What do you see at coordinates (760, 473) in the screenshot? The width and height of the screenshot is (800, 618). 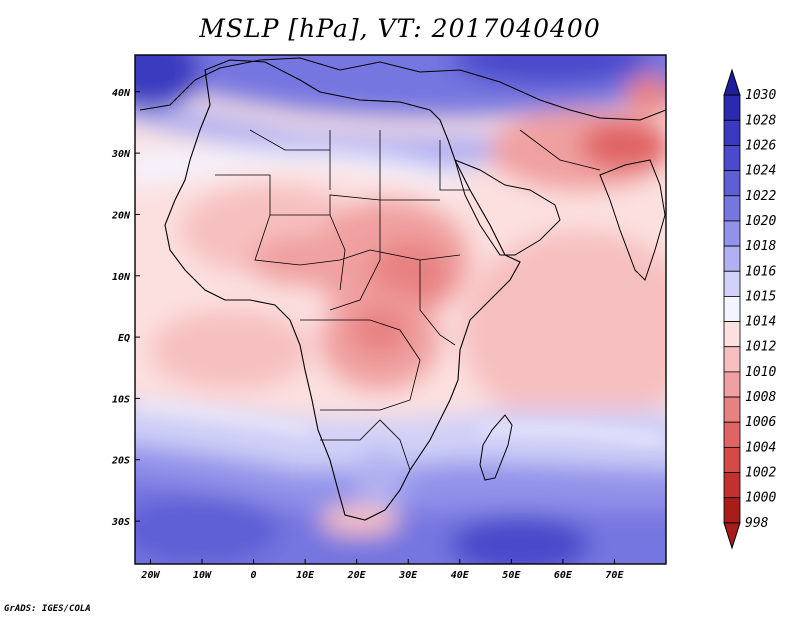 I see `colorbar-label: 1002` at bounding box center [760, 473].